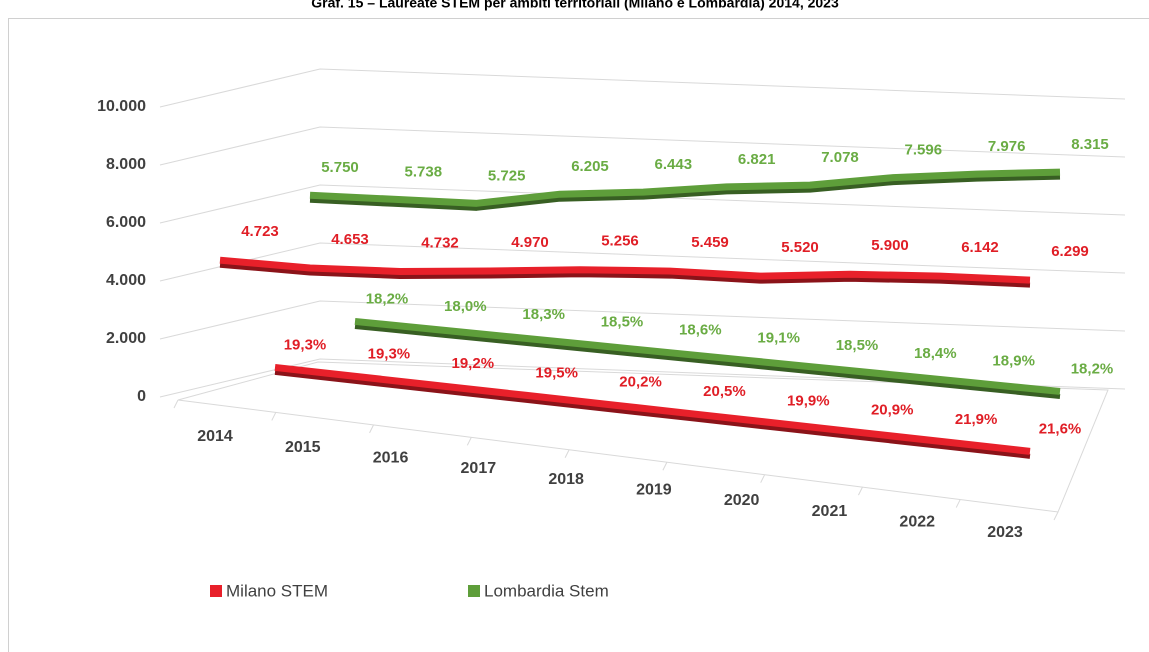  Describe the element at coordinates (465, 306) in the screenshot. I see `data-label: 18,0%` at that location.